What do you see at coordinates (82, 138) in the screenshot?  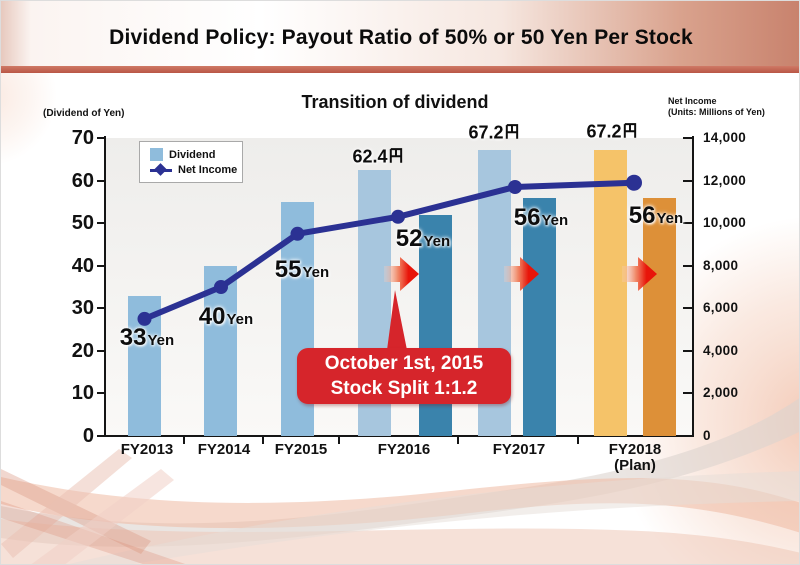 I see `left-axis-tick-label: 70` at bounding box center [82, 138].